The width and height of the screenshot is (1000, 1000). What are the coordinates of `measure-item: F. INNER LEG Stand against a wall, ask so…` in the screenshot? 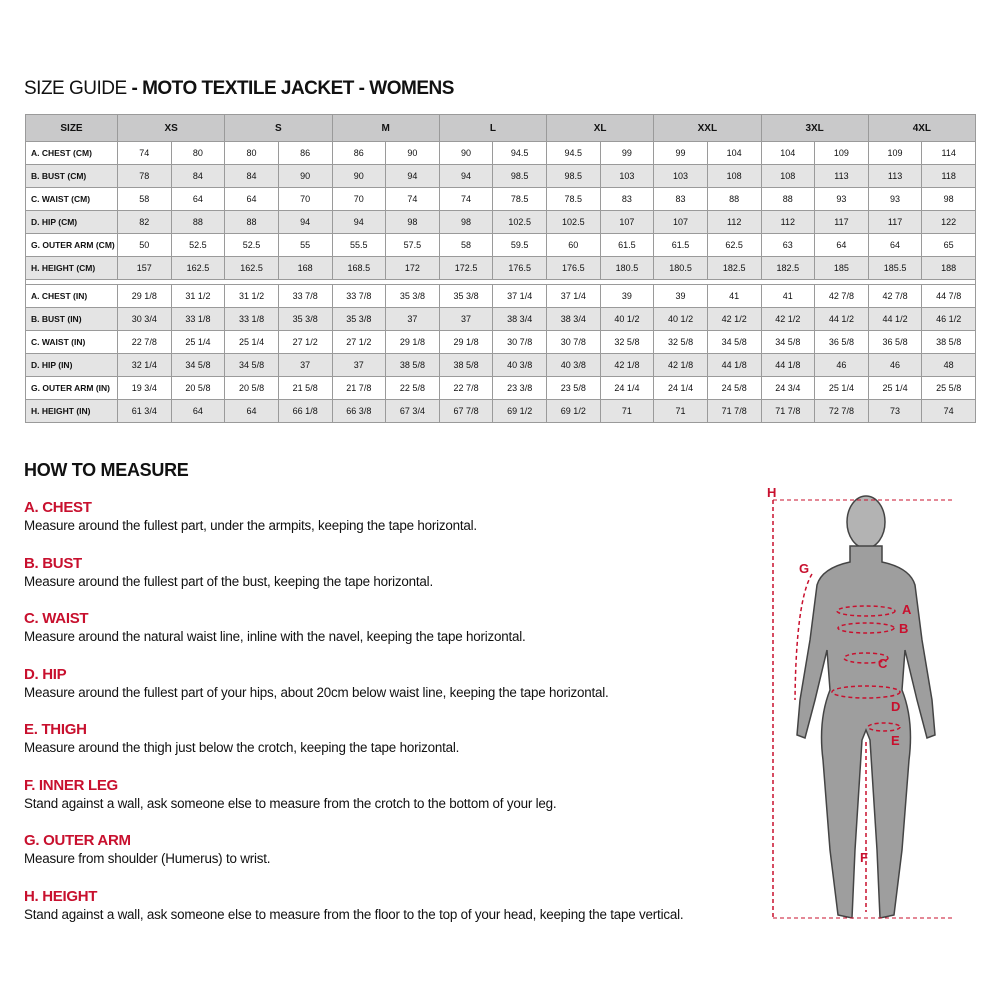 It's located at (353, 805).